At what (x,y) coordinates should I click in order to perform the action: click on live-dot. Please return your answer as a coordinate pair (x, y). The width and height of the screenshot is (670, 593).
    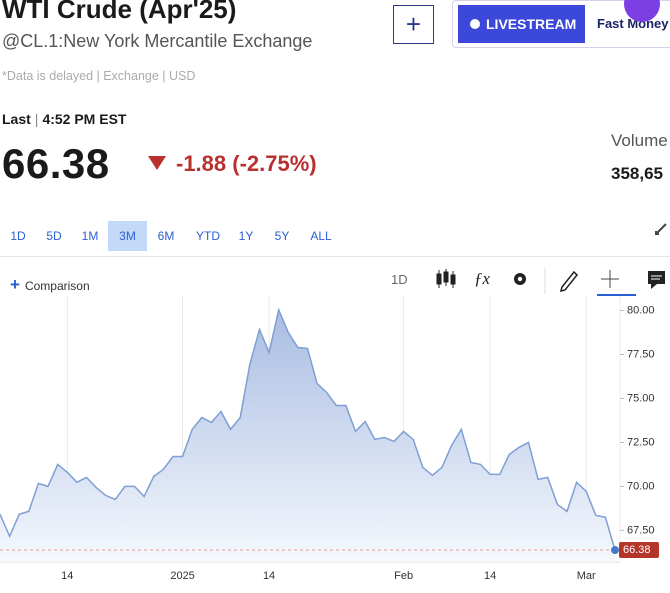
    Looking at the image, I should click on (475, 24).